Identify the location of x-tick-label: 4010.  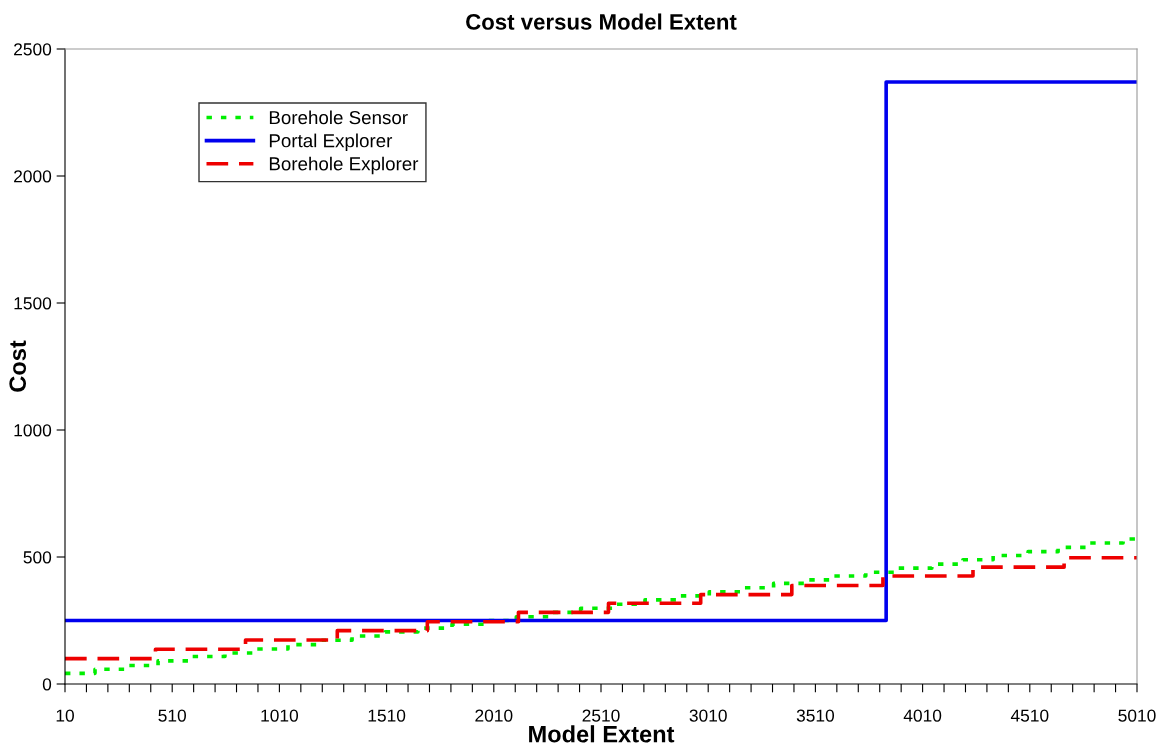
(922, 715).